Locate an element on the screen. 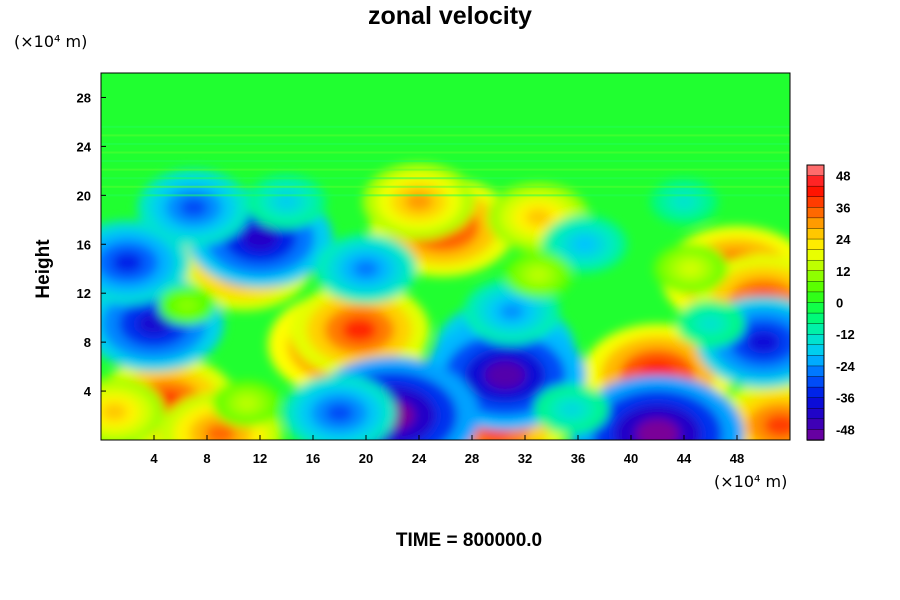 Image resolution: width=900 pixels, height=600 pixels. colorbar-frame is located at coordinates (815, 302).